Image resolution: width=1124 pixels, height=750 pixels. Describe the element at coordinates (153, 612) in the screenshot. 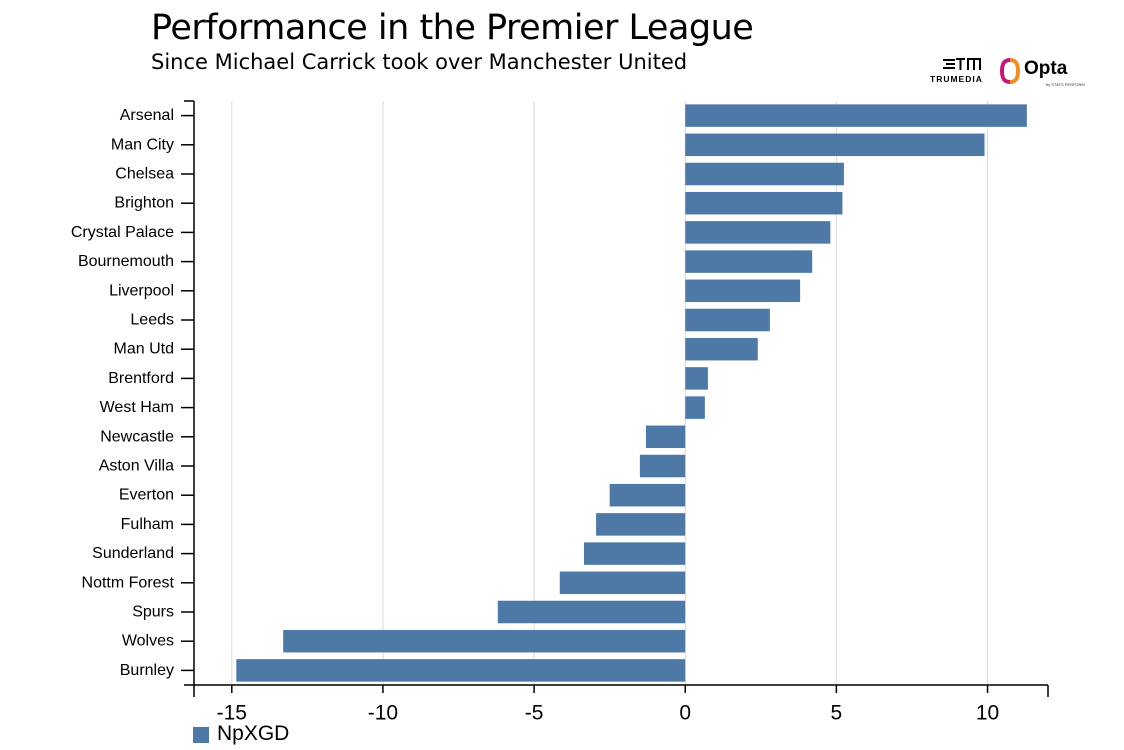

I see `y-tick-label: Spurs` at that location.